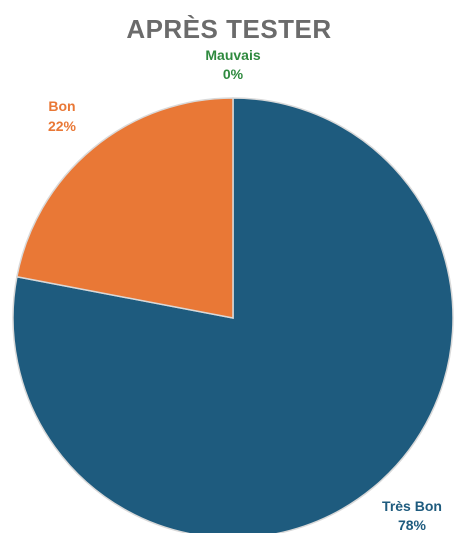 This screenshot has width=458, height=533. What do you see at coordinates (412, 525) in the screenshot?
I see `slice-value-tres-bon: 78%` at bounding box center [412, 525].